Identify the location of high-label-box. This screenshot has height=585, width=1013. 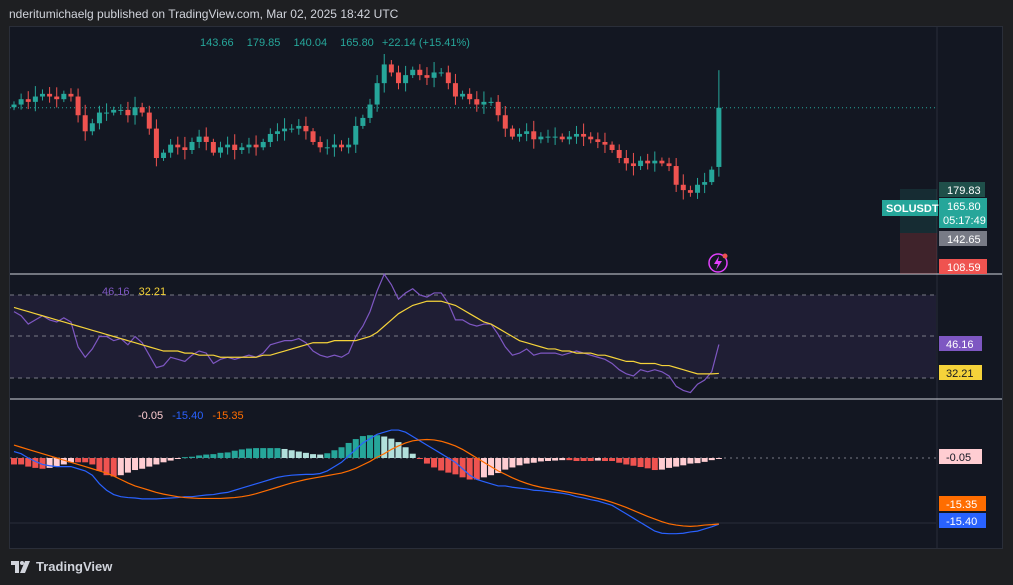
(962, 189).